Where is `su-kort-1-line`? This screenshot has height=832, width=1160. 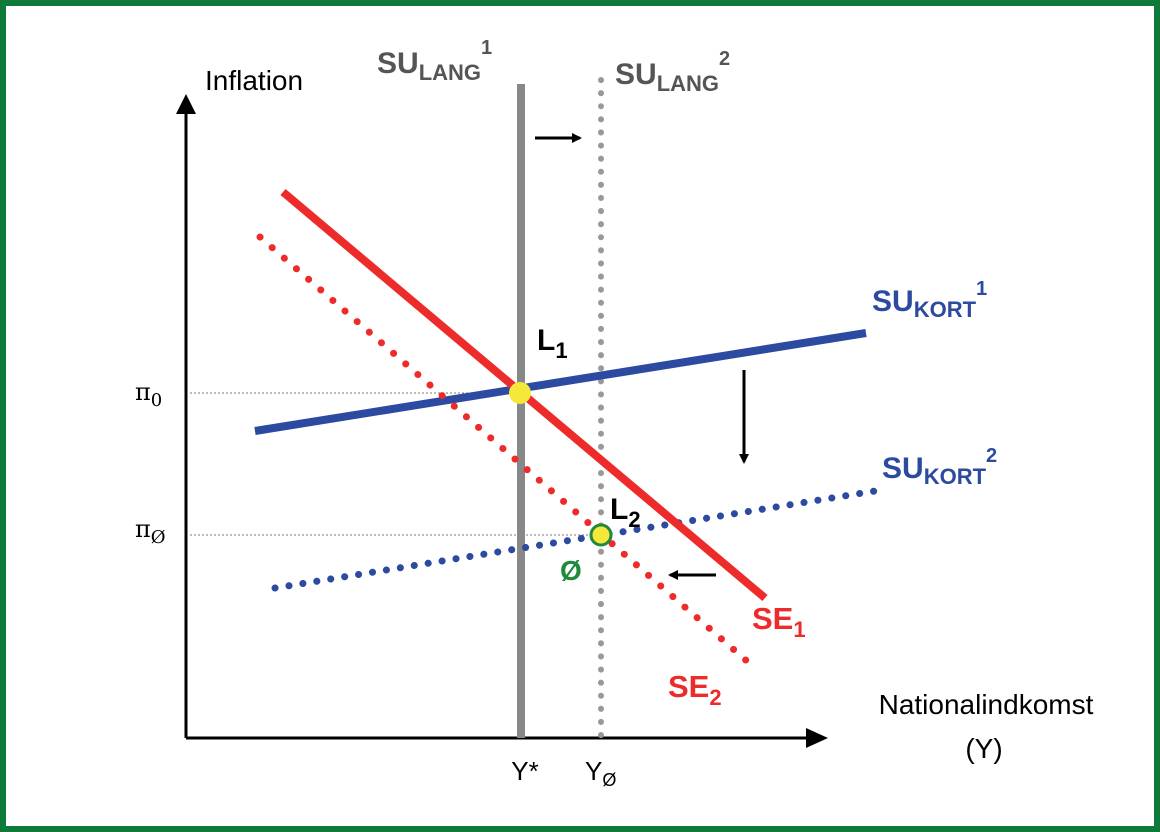
su-kort-1-line is located at coordinates (560, 382).